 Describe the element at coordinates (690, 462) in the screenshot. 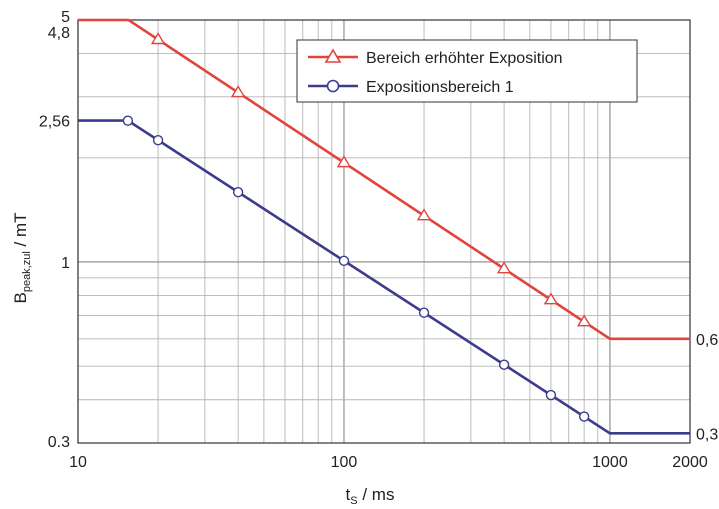

I see `x-tick-label: 2000` at that location.